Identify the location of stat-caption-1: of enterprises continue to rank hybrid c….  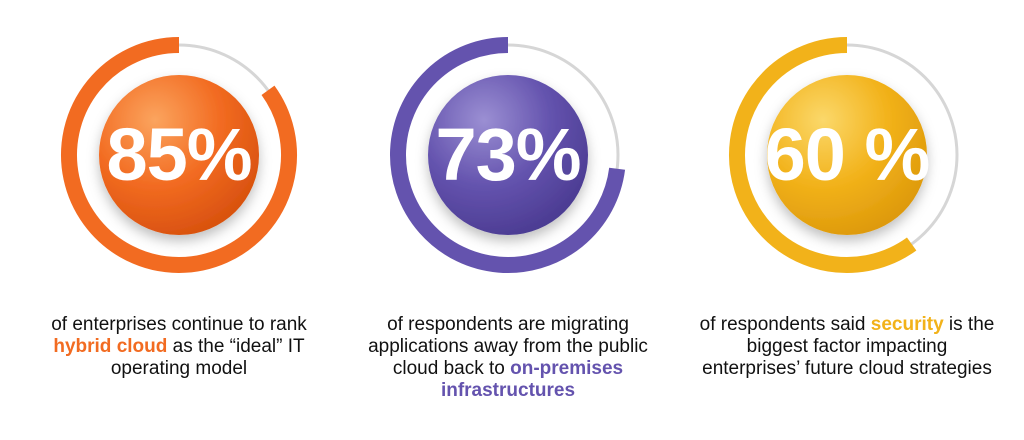
(179, 347).